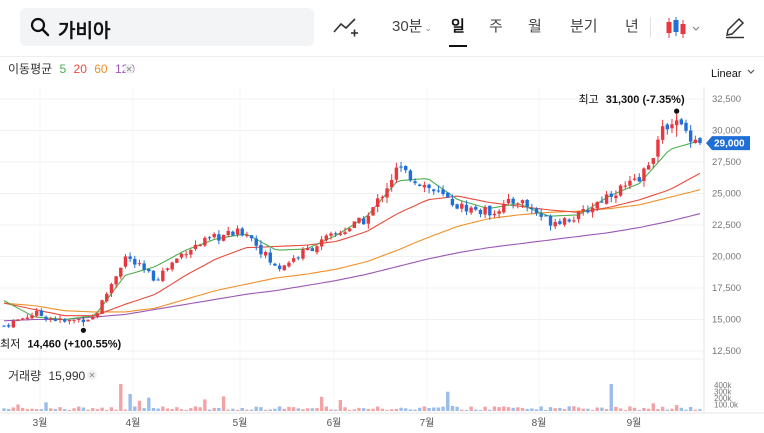  What do you see at coordinates (684, 28) in the screenshot?
I see `candlestick-type-icon` at bounding box center [684, 28].